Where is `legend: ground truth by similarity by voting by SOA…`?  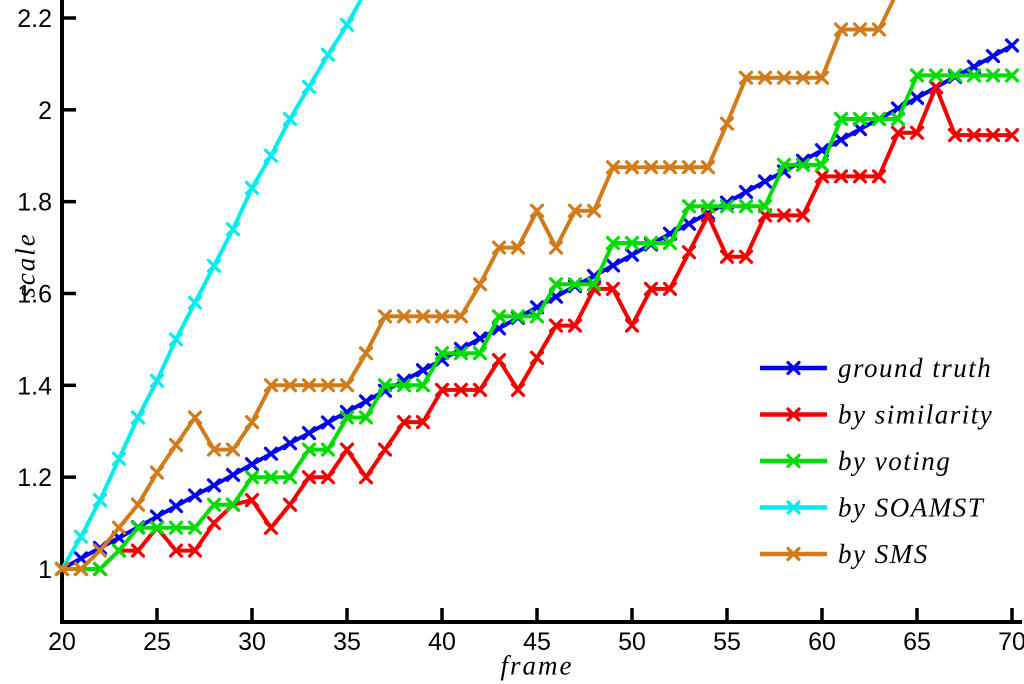
legend: ground truth by similarity by voting by SOA… is located at coordinates (876, 461).